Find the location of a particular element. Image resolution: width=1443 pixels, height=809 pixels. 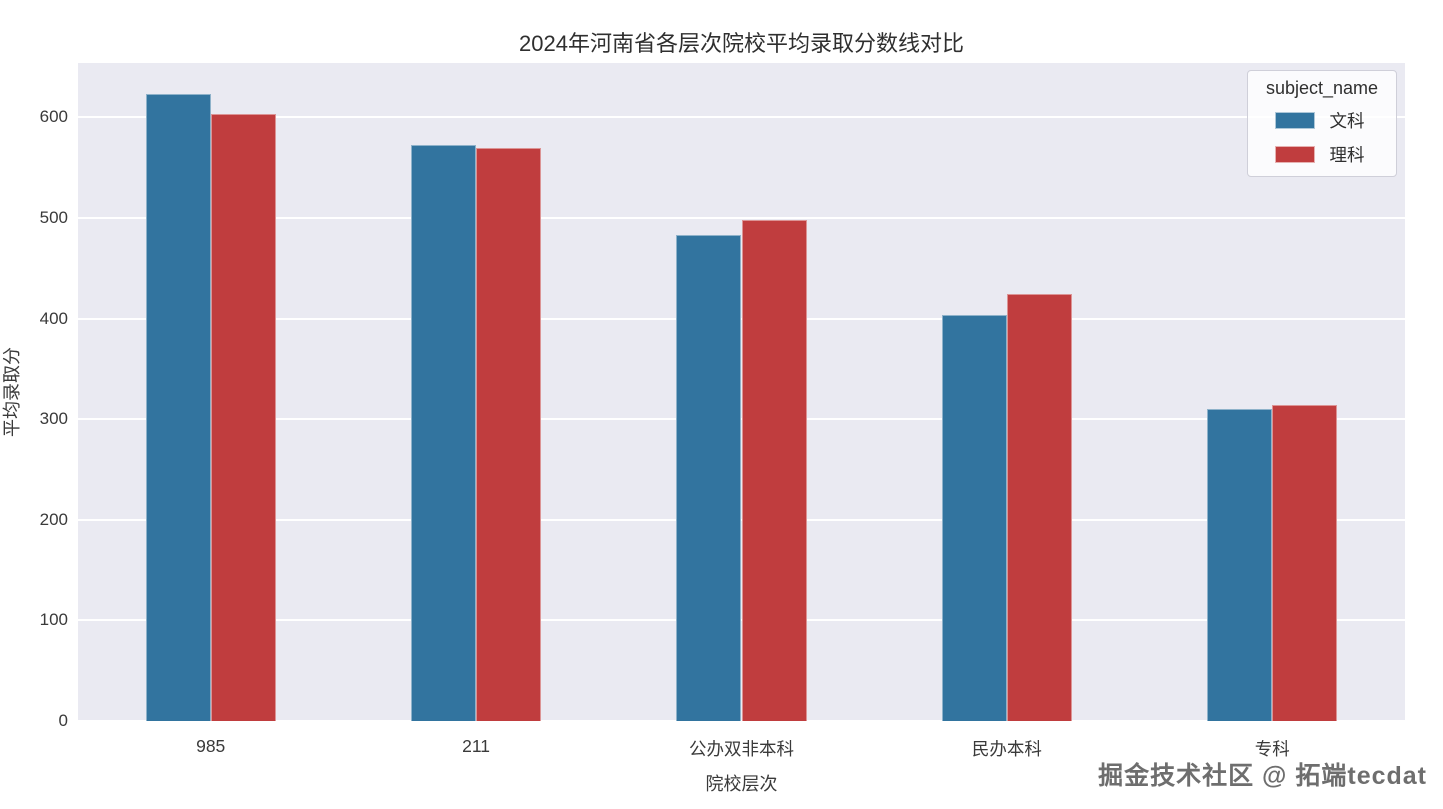

x-tick-label-985: 985 is located at coordinates (211, 746).